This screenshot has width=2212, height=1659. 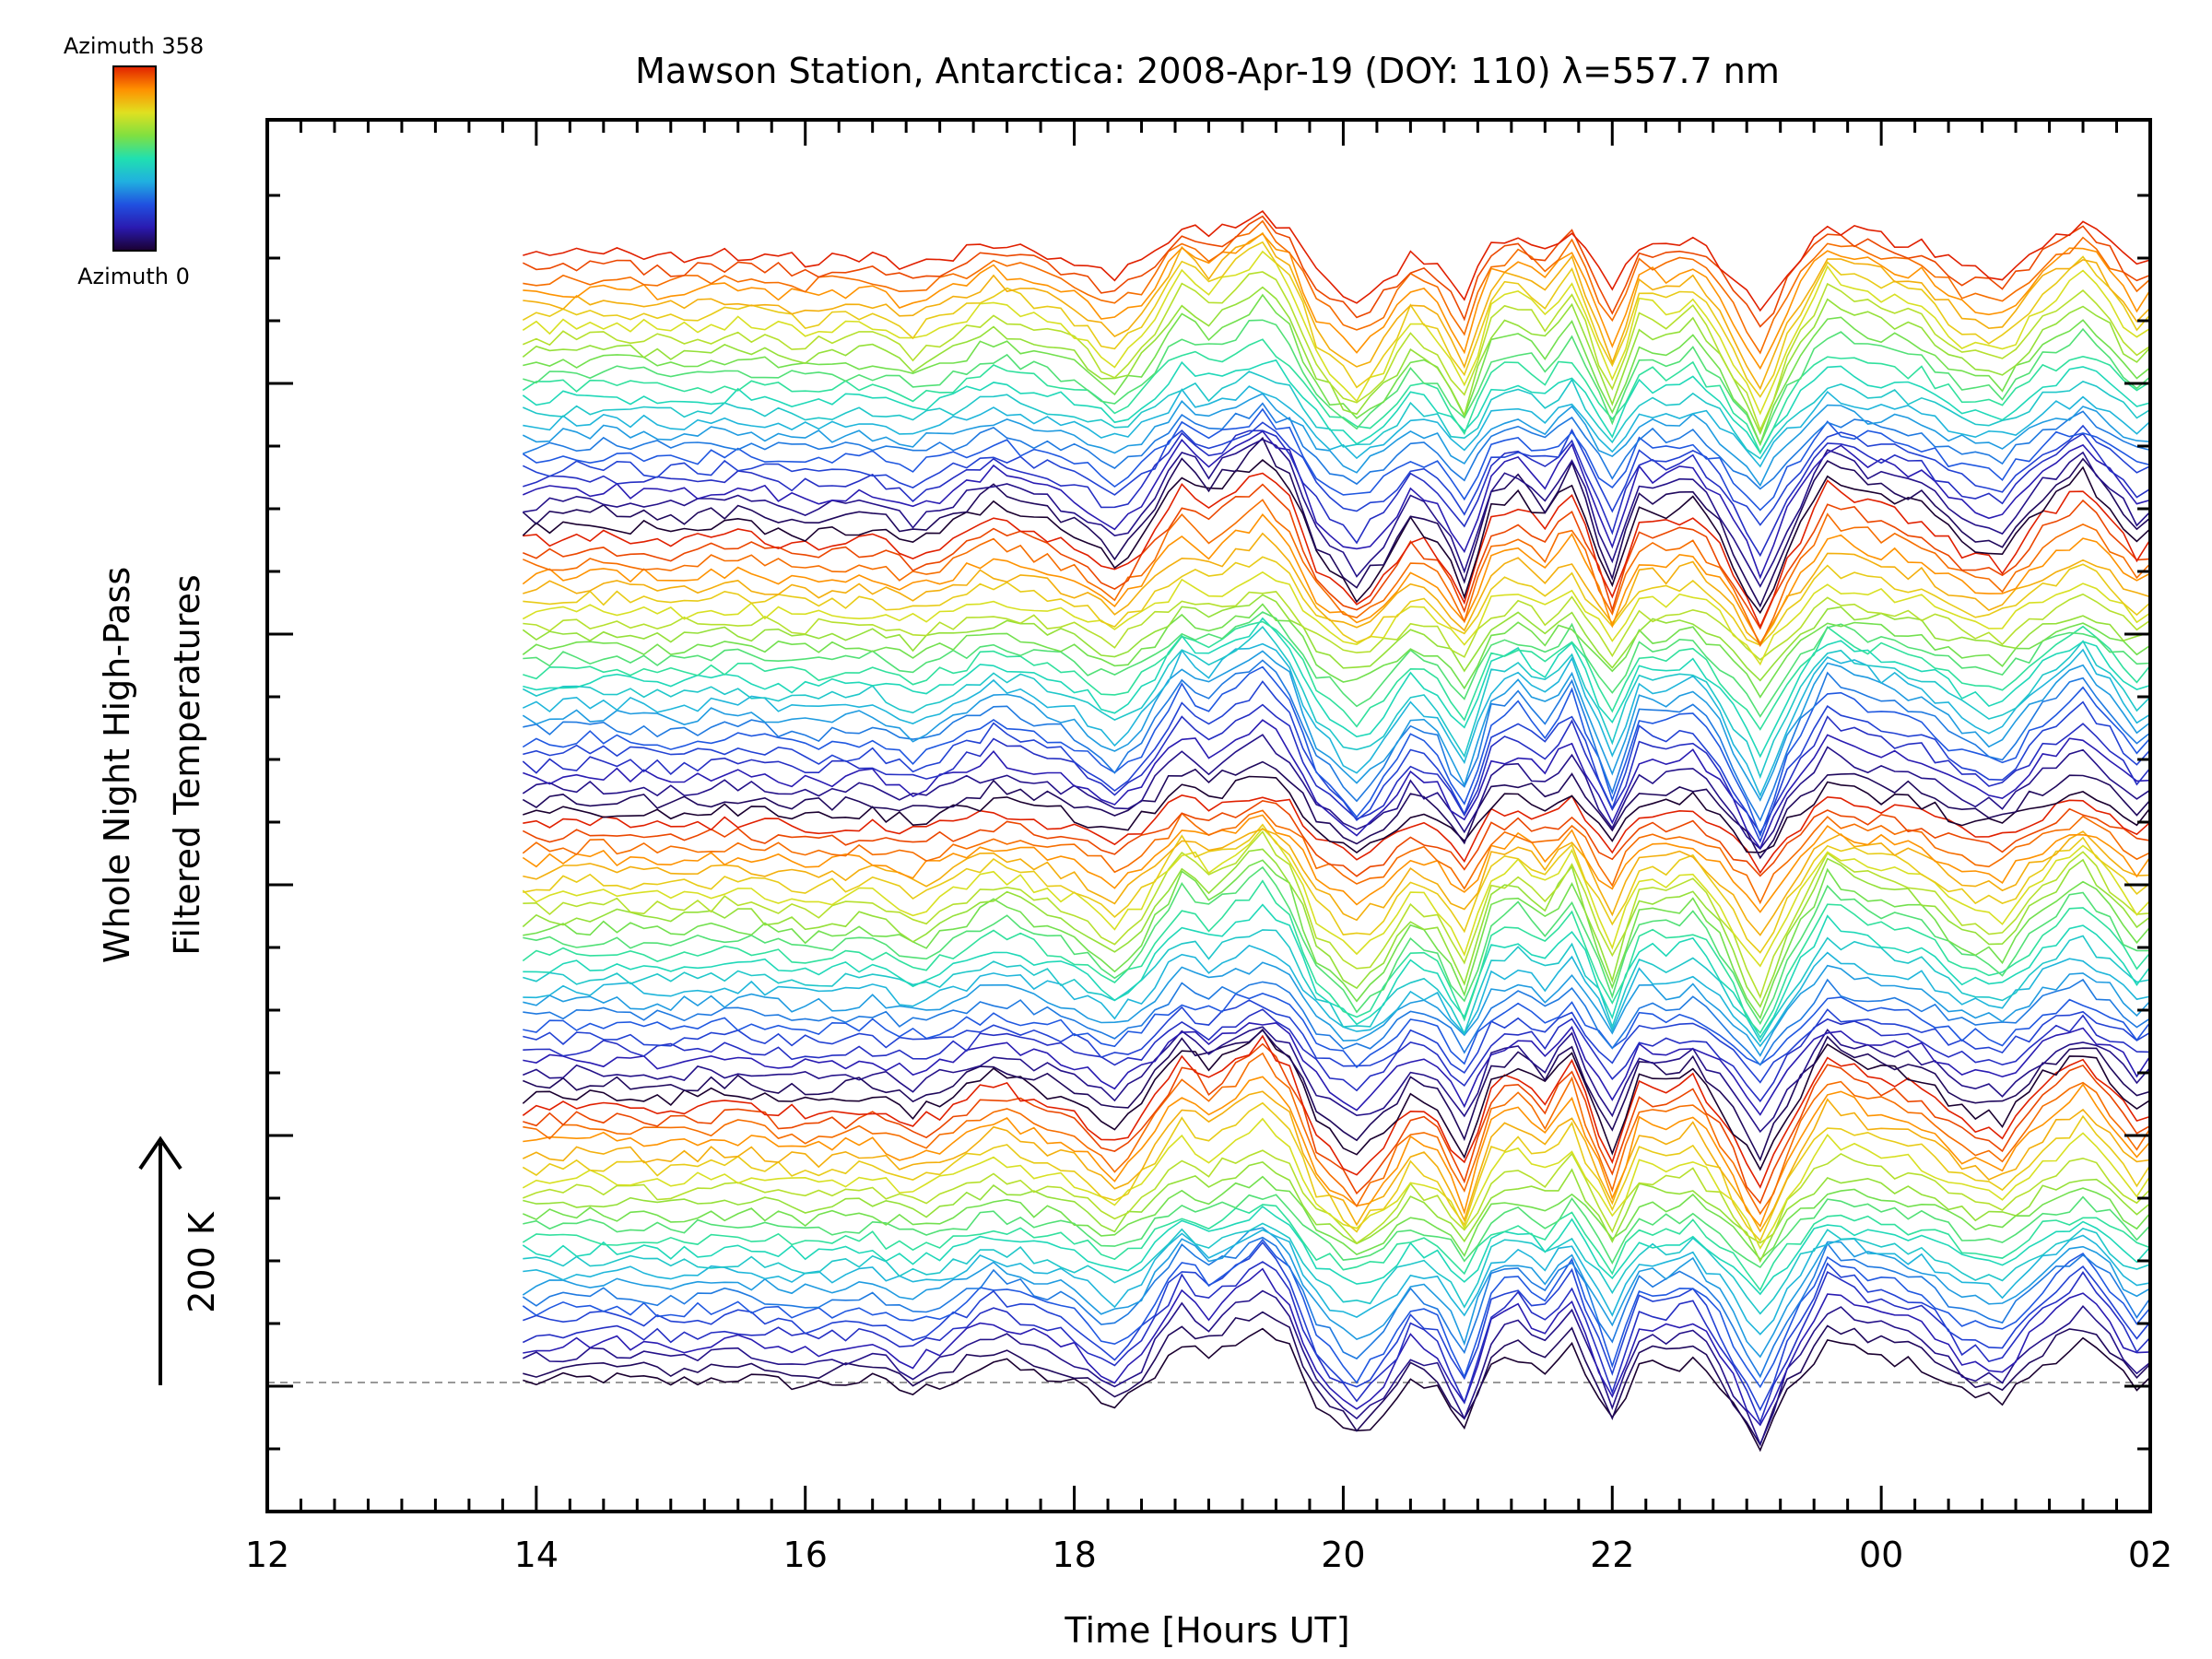 I want to click on x-tick-label: 22, so click(x=1612, y=1555).